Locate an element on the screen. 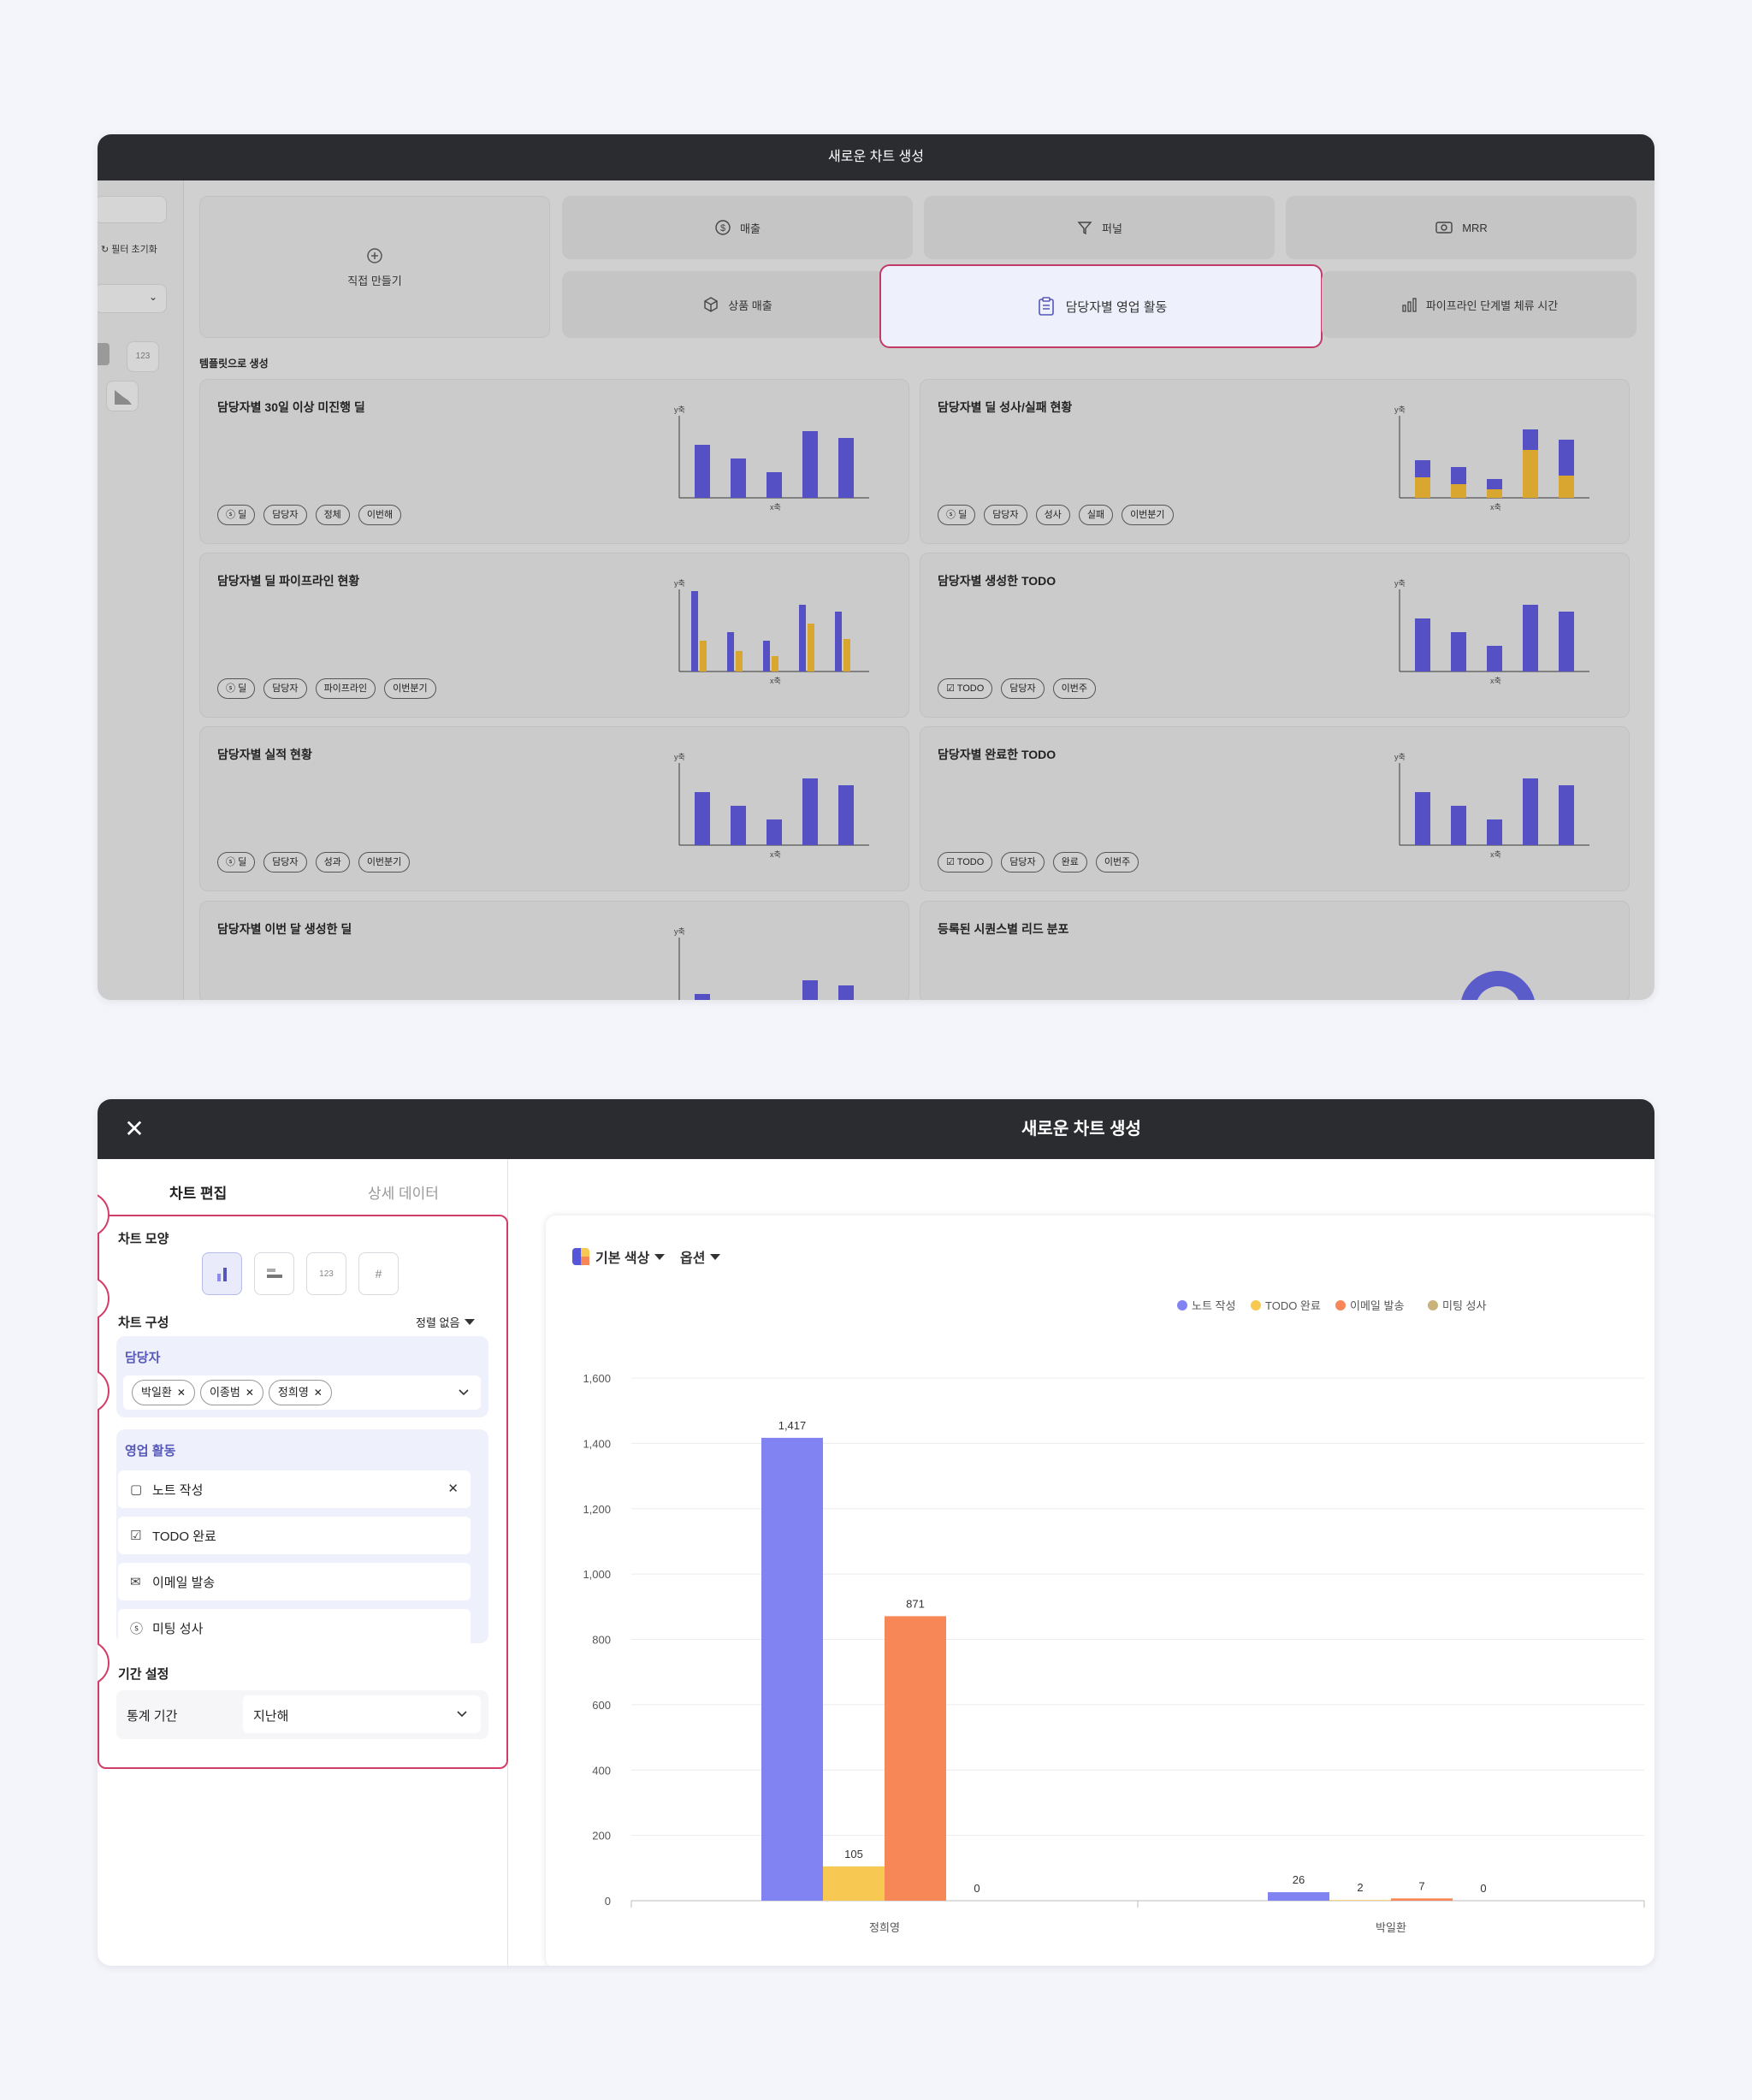  tab-detail-data: 상세 데이터 is located at coordinates (403, 1194).